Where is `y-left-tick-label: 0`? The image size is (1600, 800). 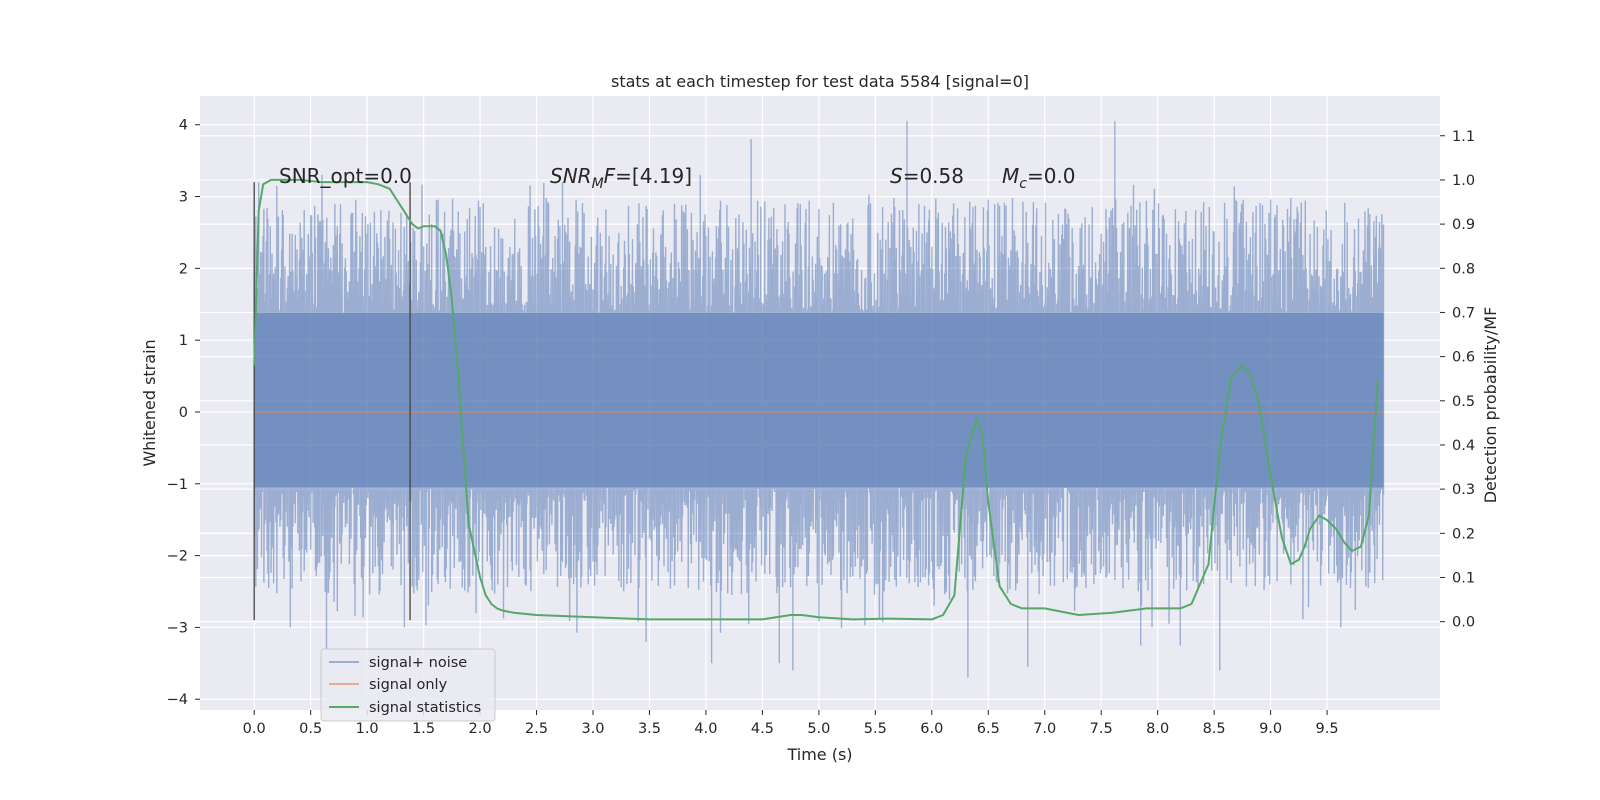 y-left-tick-label: 0 is located at coordinates (183, 413).